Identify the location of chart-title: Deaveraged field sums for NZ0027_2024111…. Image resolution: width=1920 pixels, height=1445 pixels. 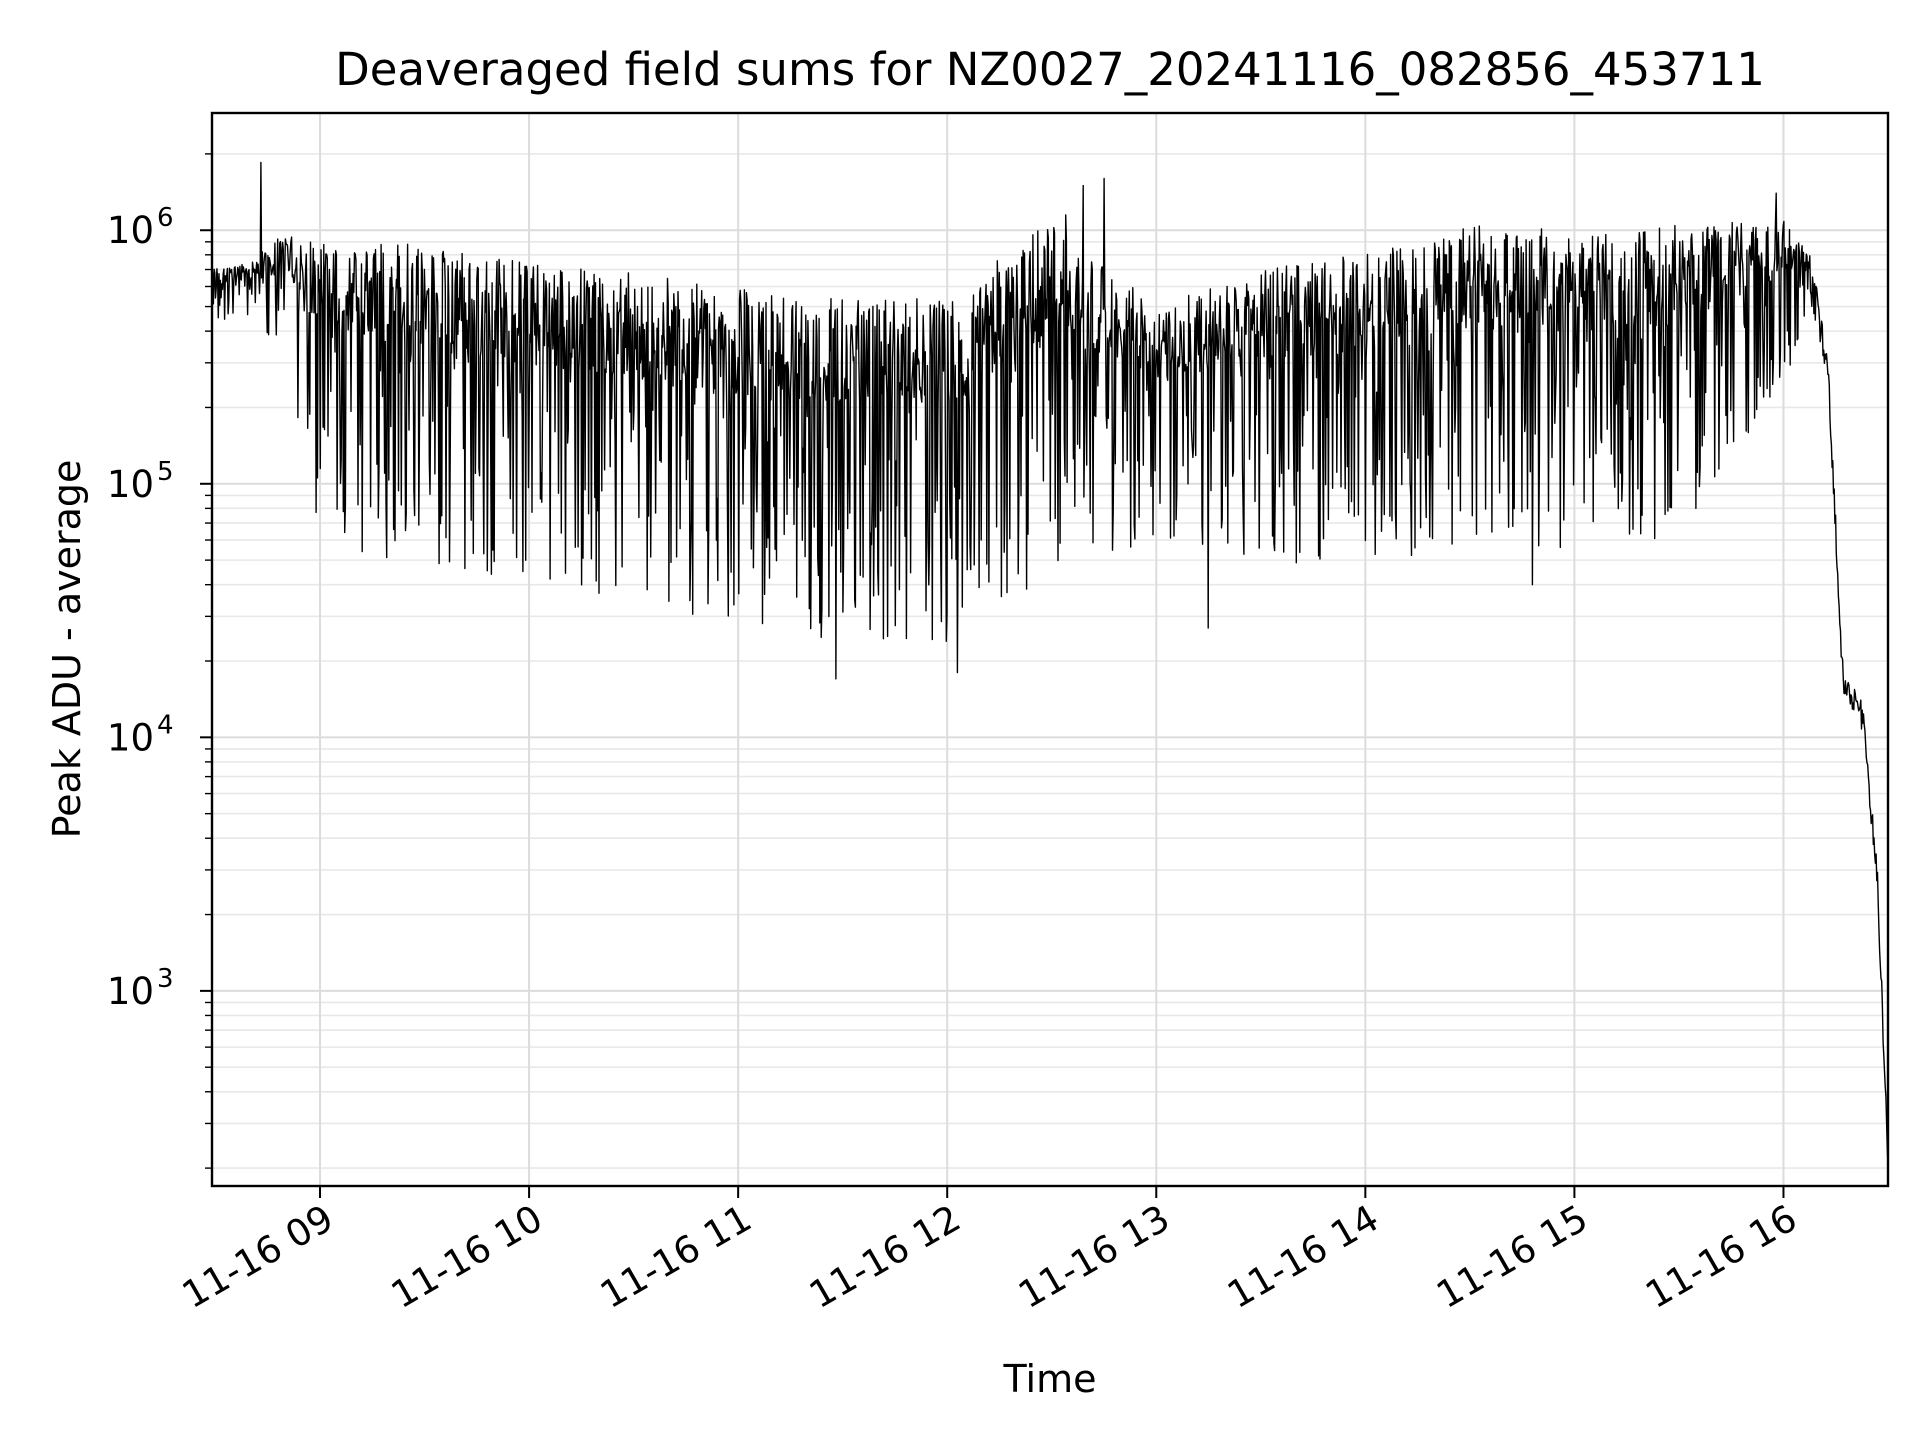
(1050, 69).